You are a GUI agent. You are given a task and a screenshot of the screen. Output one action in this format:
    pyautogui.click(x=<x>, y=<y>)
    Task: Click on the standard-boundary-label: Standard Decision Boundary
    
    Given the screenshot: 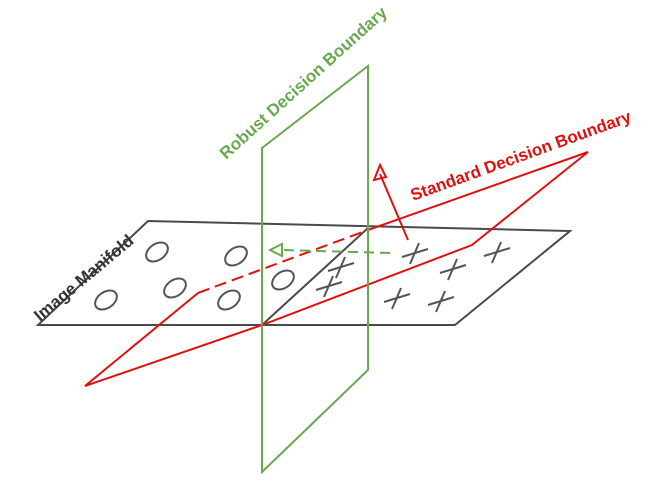 What is the action you would take?
    pyautogui.click(x=521, y=156)
    